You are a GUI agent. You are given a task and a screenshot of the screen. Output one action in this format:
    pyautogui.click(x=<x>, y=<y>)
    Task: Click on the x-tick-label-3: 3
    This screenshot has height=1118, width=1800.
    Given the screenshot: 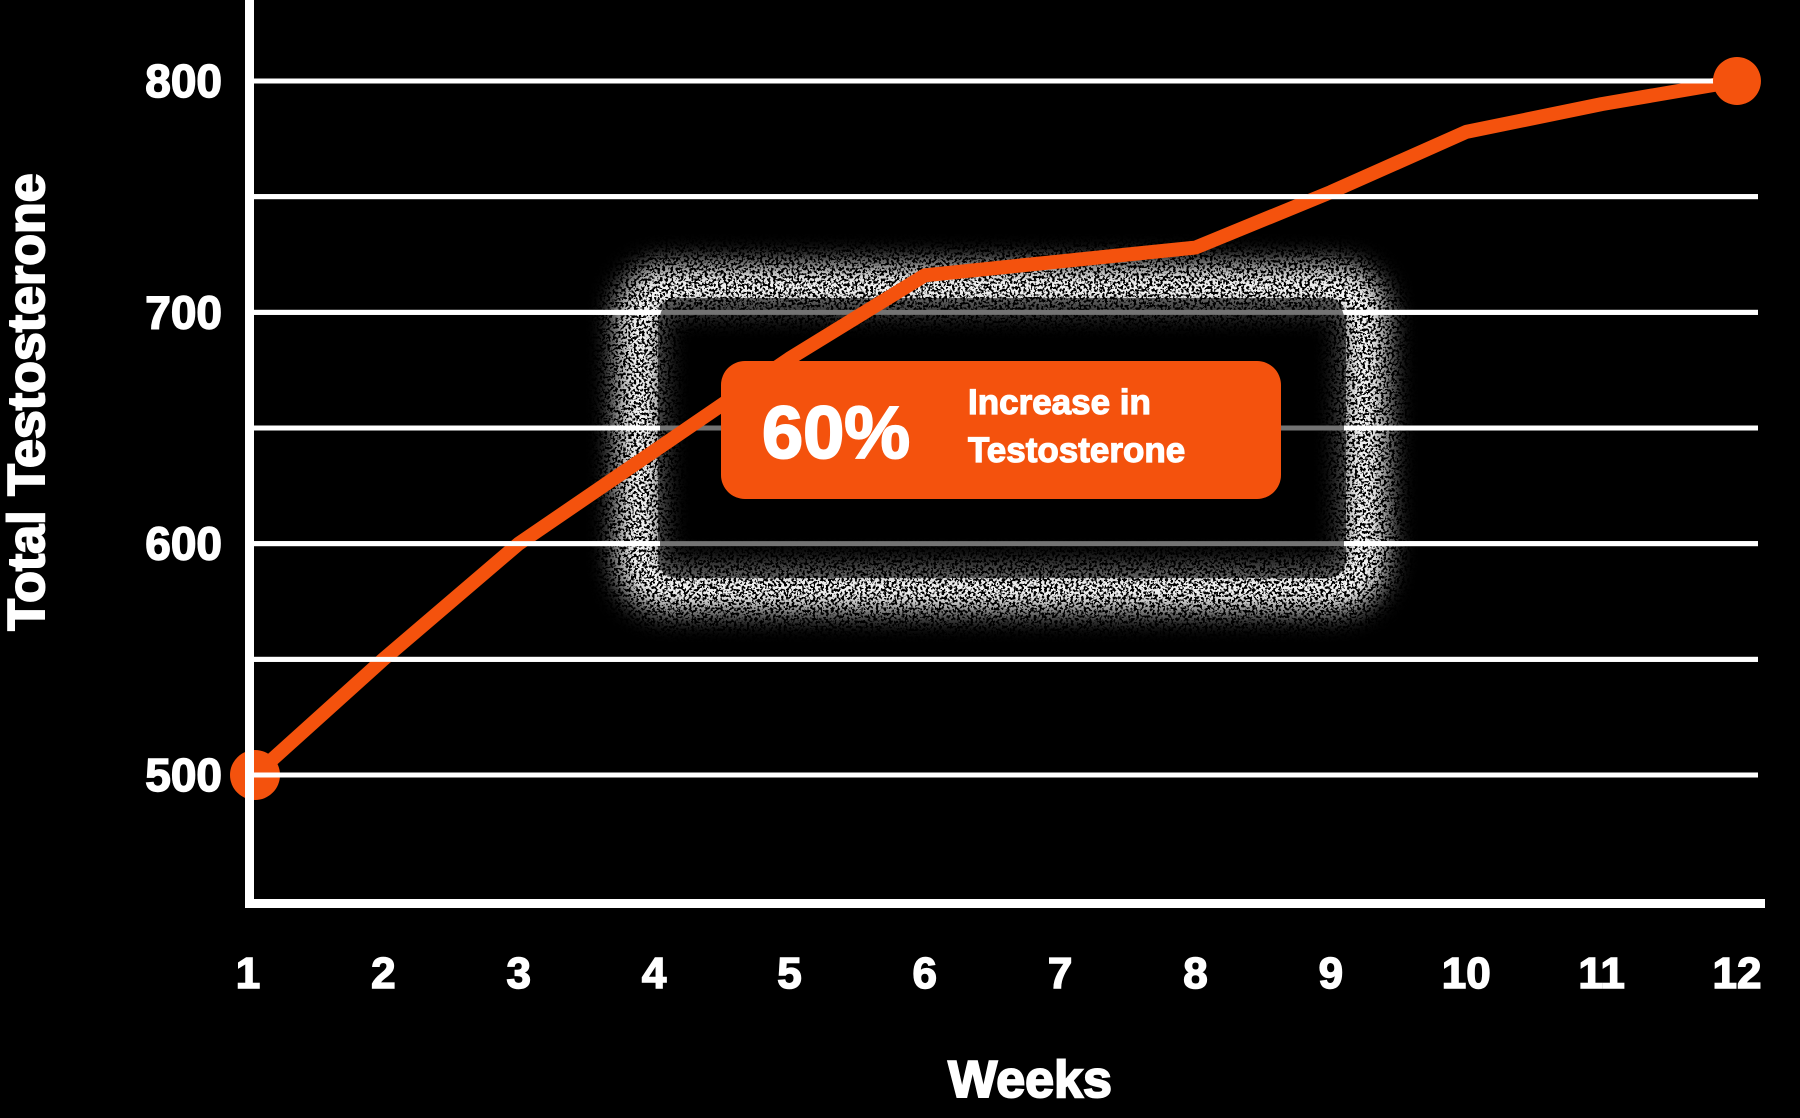 What is the action you would take?
    pyautogui.click(x=518, y=973)
    